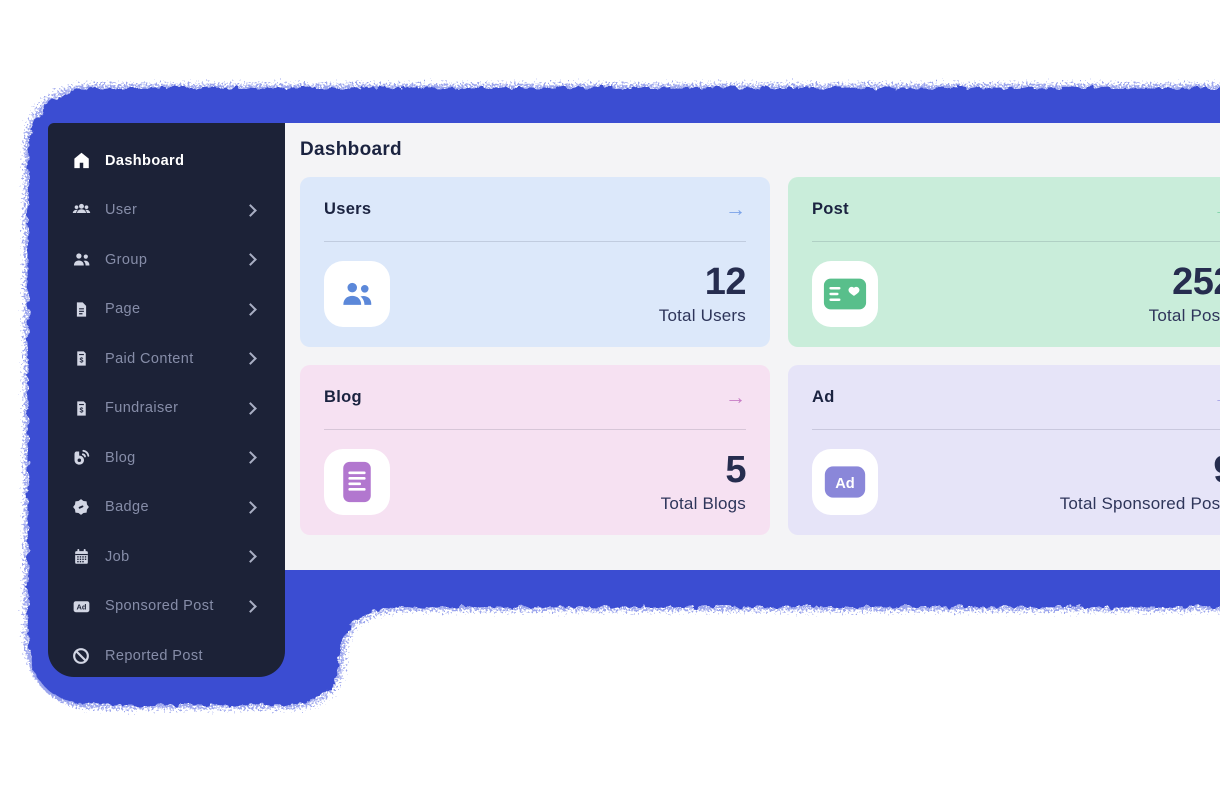  Describe the element at coordinates (81, 557) in the screenshot. I see `job-icon` at that location.